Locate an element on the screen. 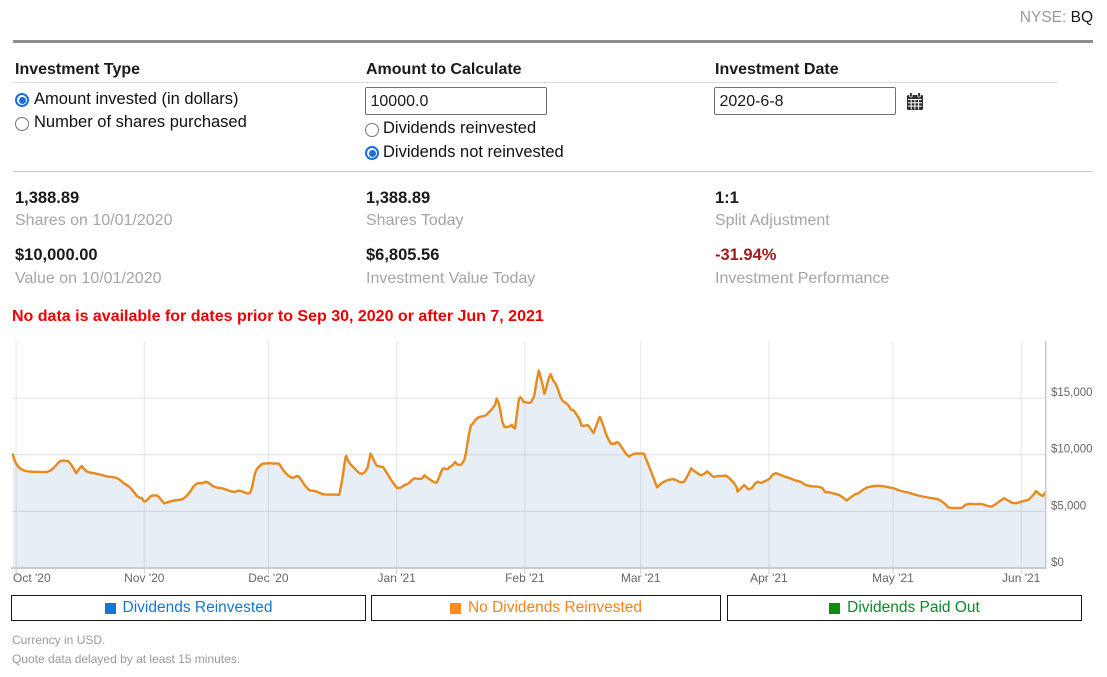 The image size is (1107, 677). svg-text: Mar '21 is located at coordinates (641, 578).